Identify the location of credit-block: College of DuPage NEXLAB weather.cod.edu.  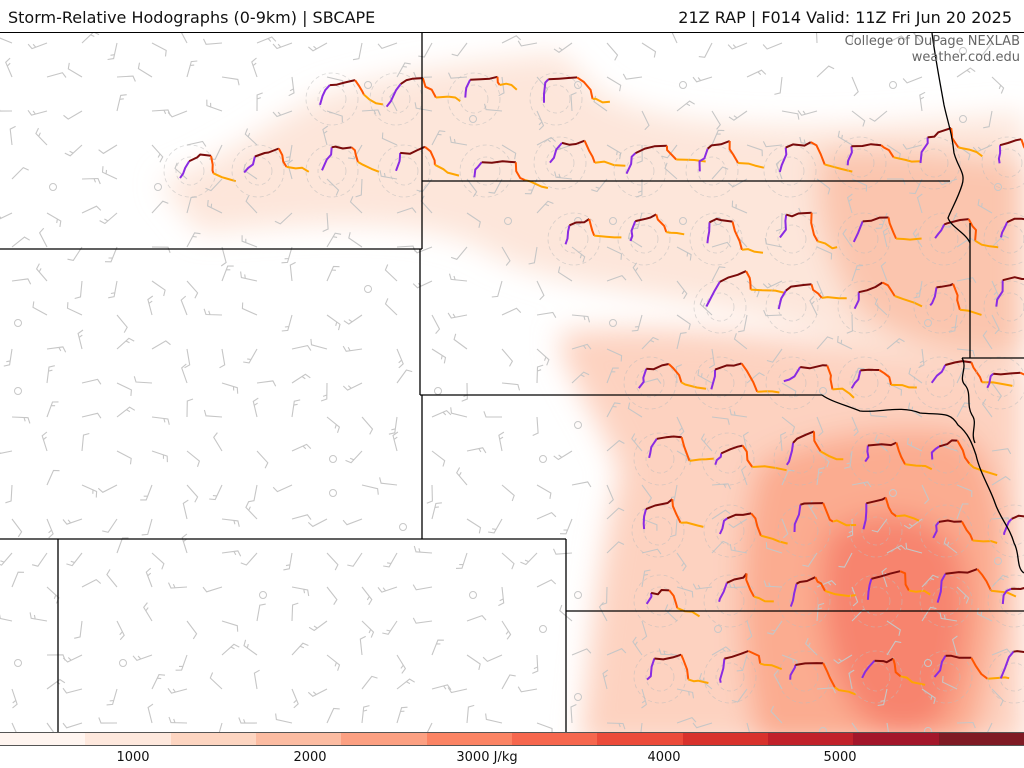
(932, 50).